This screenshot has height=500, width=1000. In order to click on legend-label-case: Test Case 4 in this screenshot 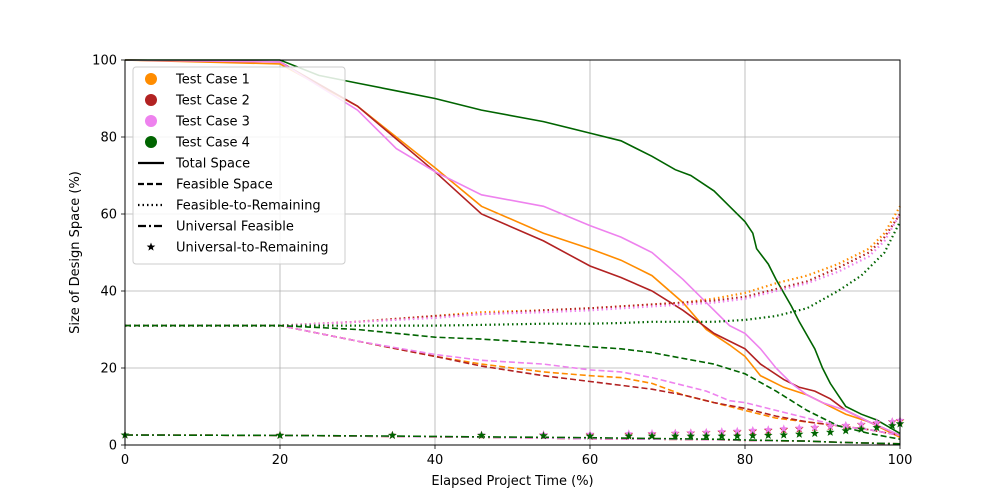, I will do `click(212, 143)`.